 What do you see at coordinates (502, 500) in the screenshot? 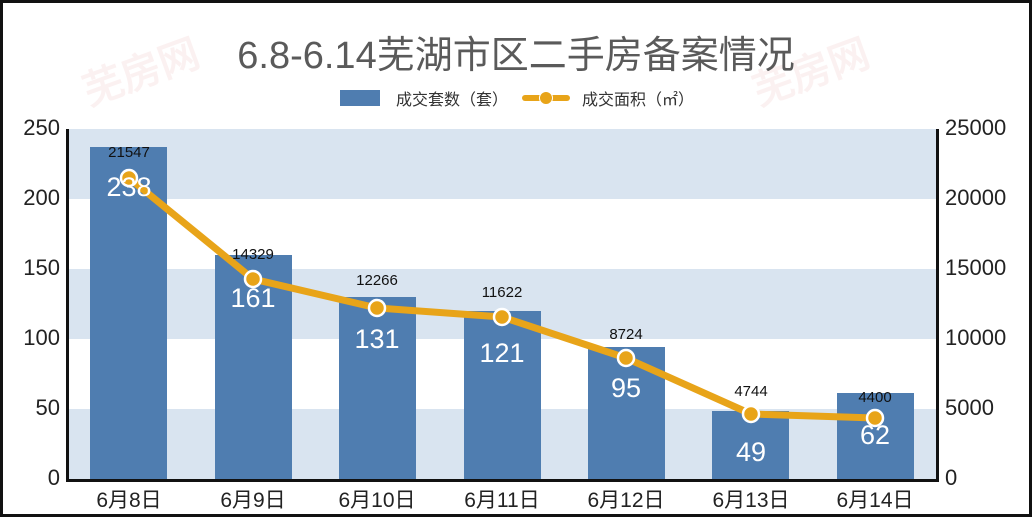
I see `x-tick: 6月11日` at bounding box center [502, 500].